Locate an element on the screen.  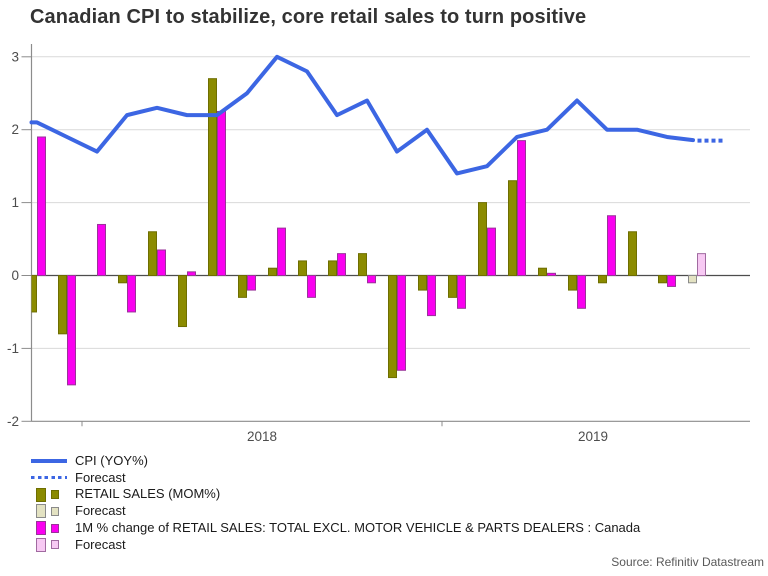
legend-row-core-forecast: Forecast is located at coordinates (396, 544).